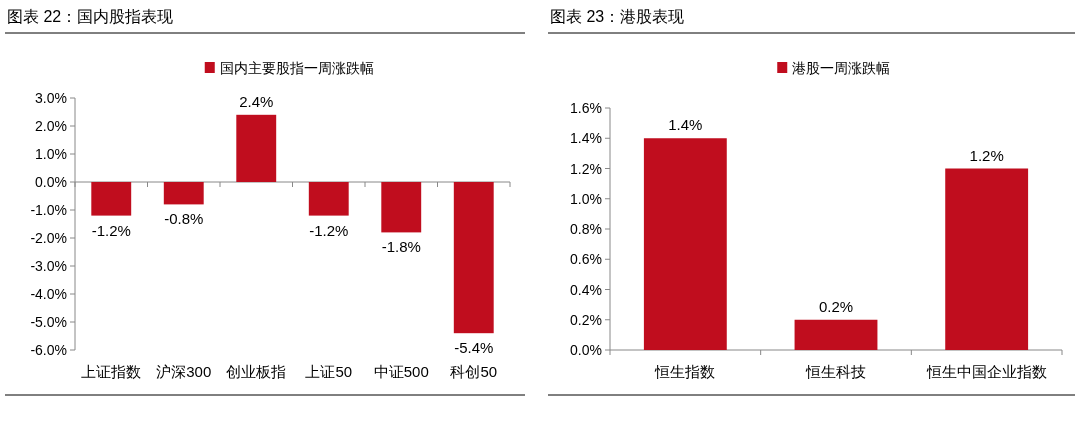 The width and height of the screenshot is (1080, 435). I want to click on y-tick-label: 0.6%, so click(586, 259).